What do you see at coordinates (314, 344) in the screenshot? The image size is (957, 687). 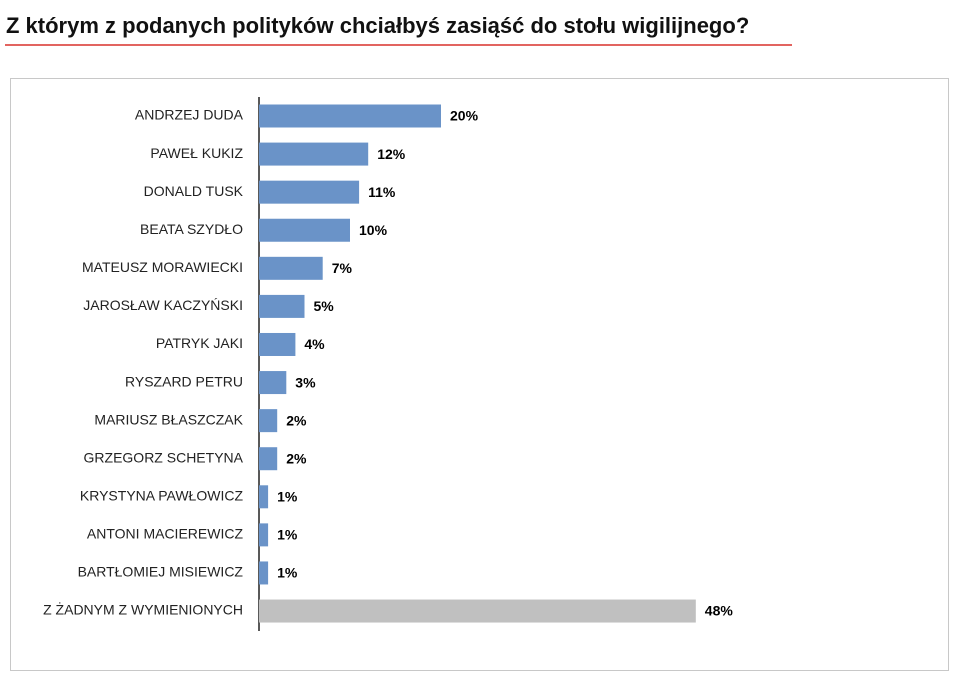 I see `value-label: 4%` at bounding box center [314, 344].